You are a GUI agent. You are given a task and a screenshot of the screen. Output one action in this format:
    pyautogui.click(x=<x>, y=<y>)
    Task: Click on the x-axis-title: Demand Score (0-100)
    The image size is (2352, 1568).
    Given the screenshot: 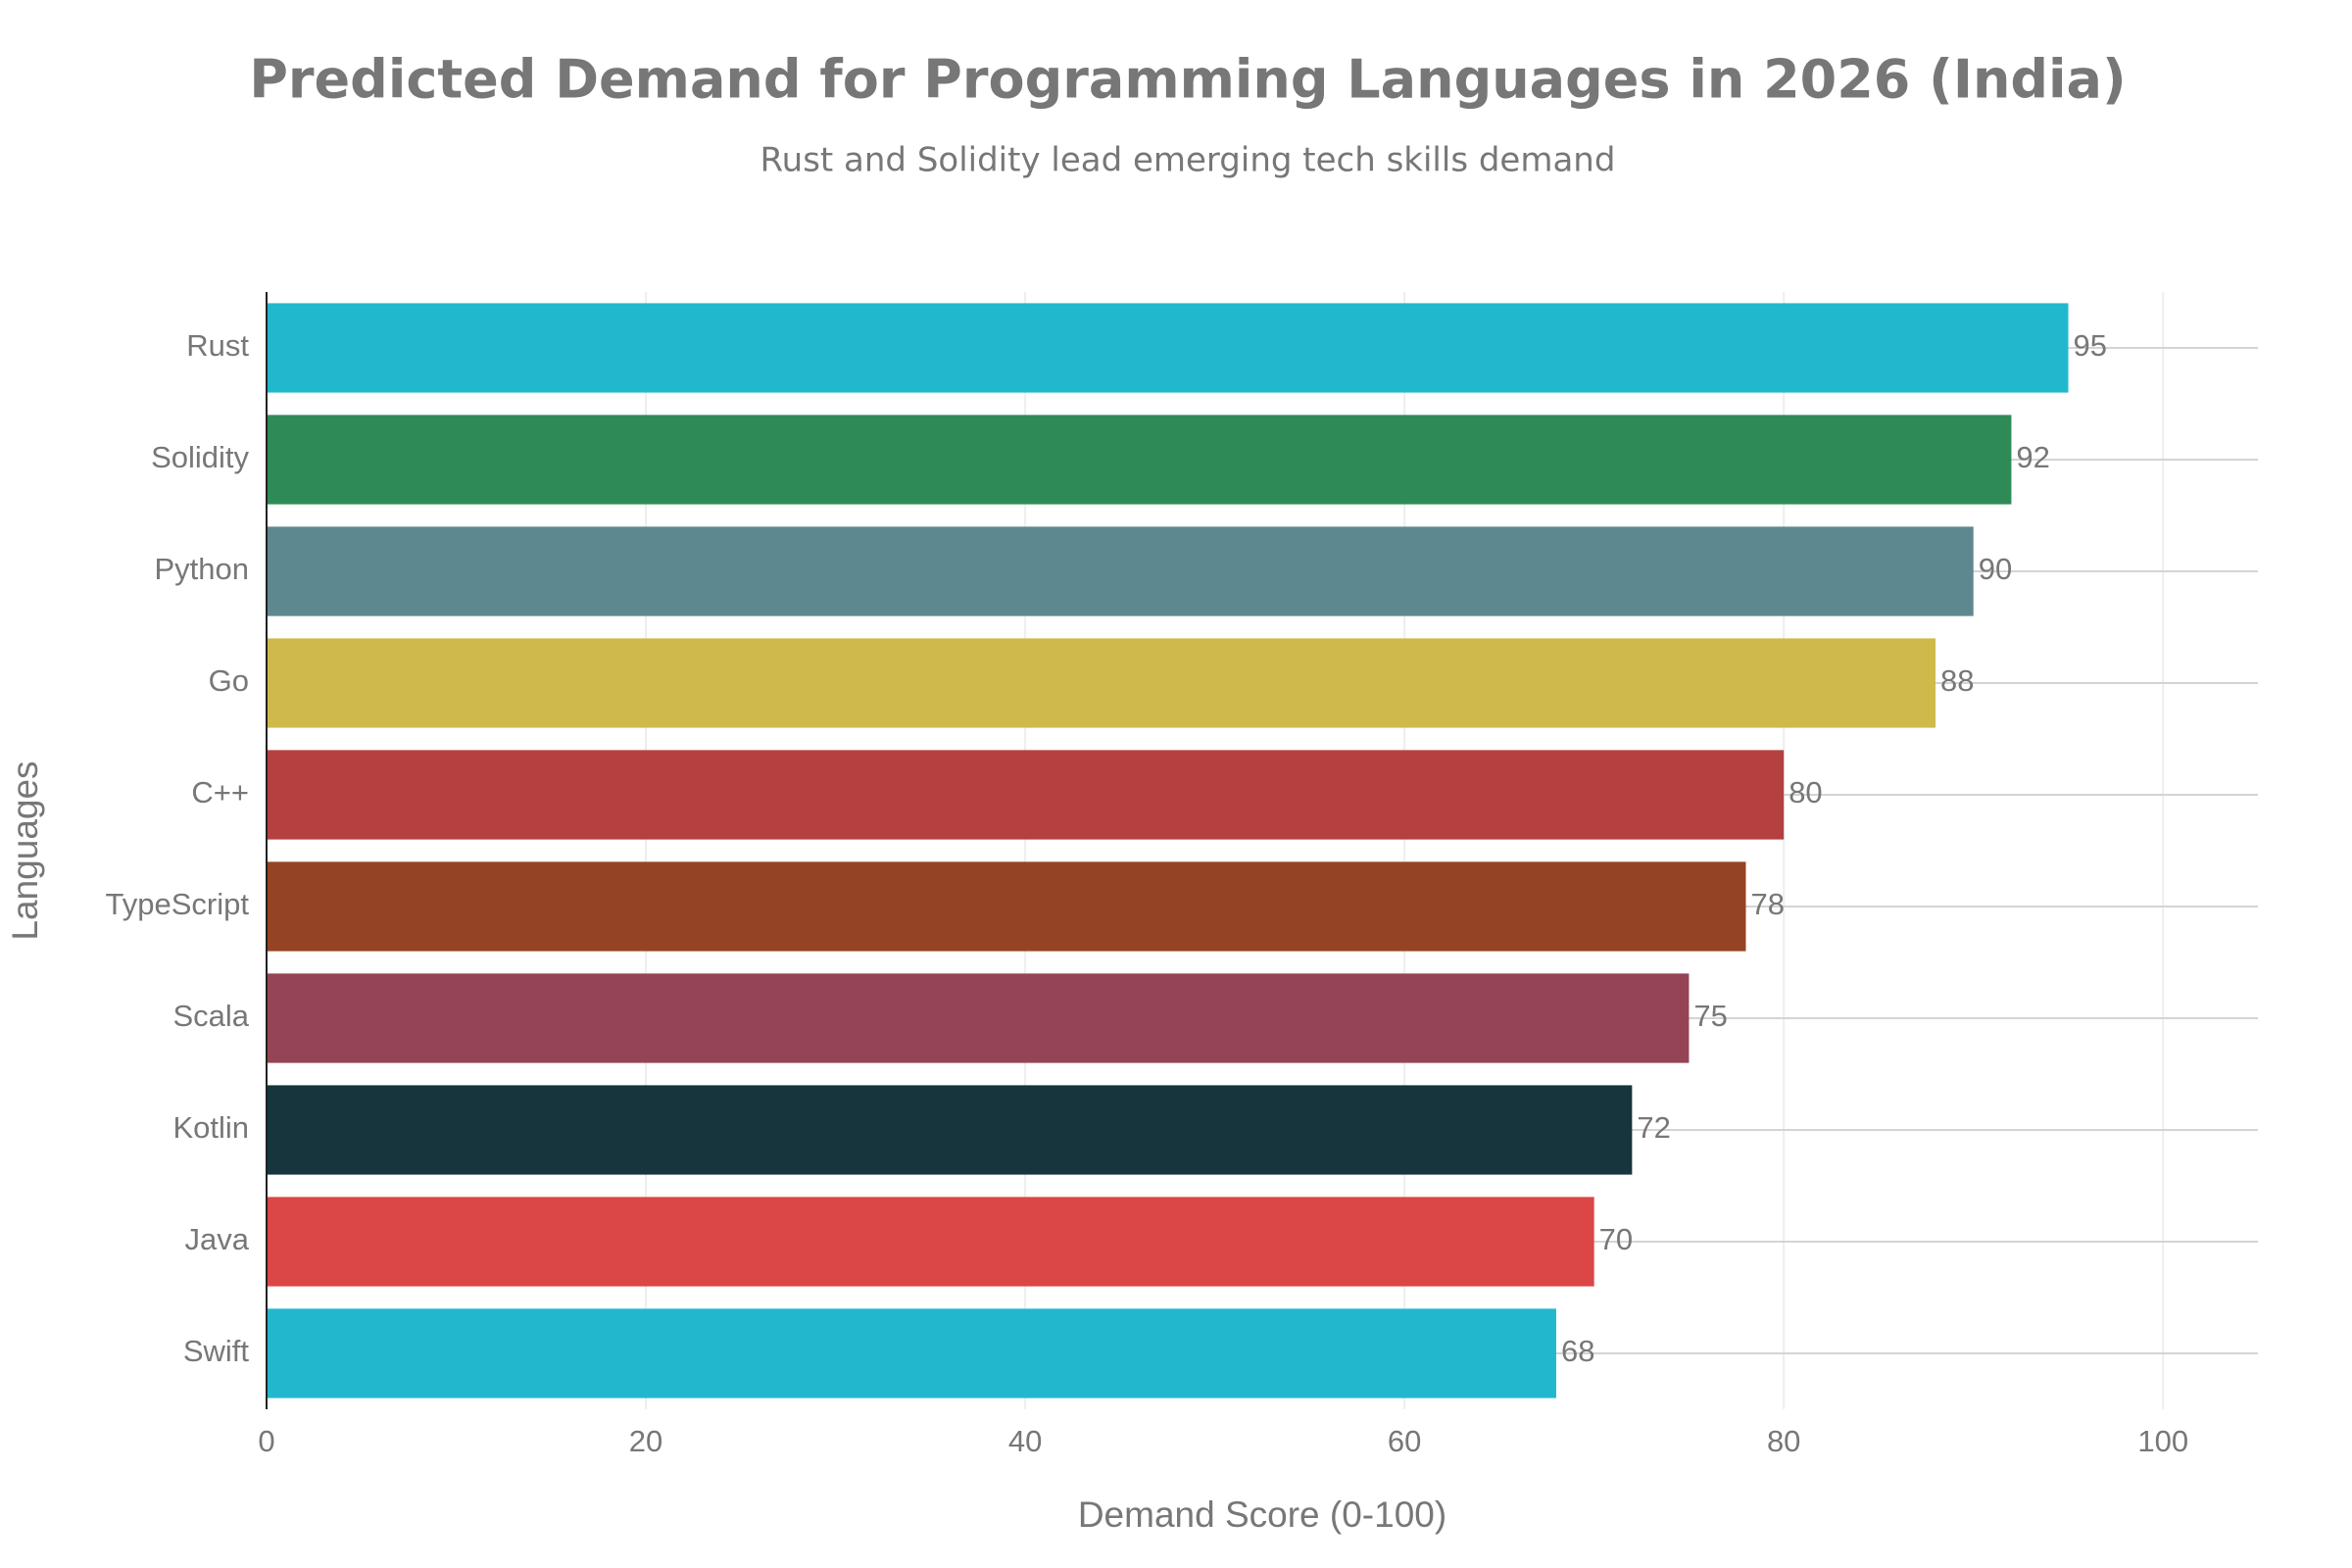 What is the action you would take?
    pyautogui.click(x=1262, y=1514)
    